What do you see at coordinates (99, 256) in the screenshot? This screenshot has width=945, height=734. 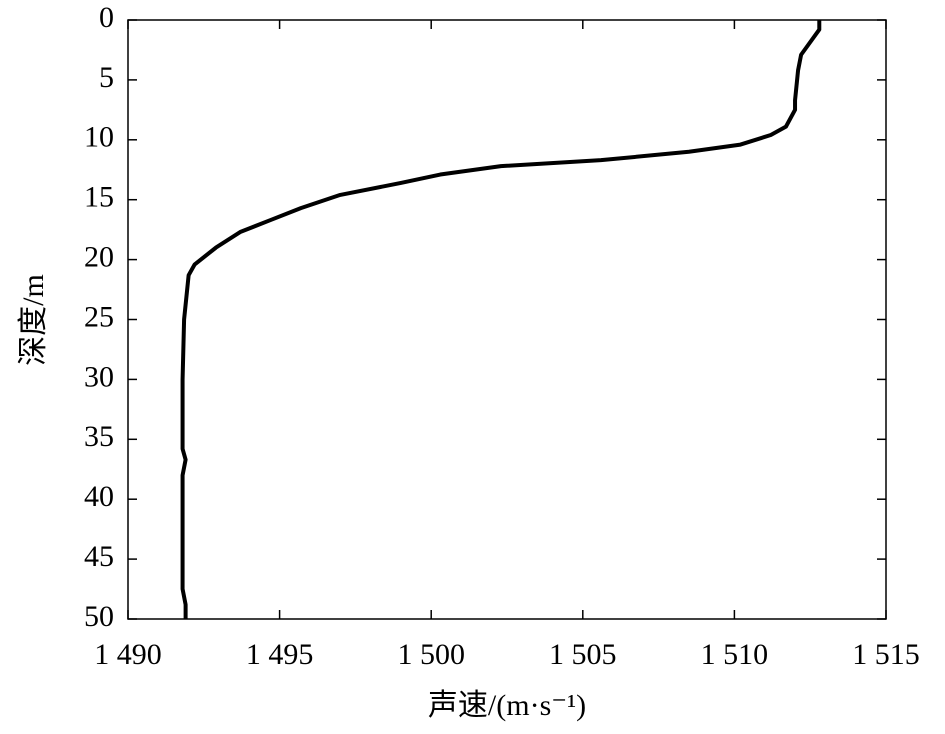 I see `y-tick-label: 20` at bounding box center [99, 256].